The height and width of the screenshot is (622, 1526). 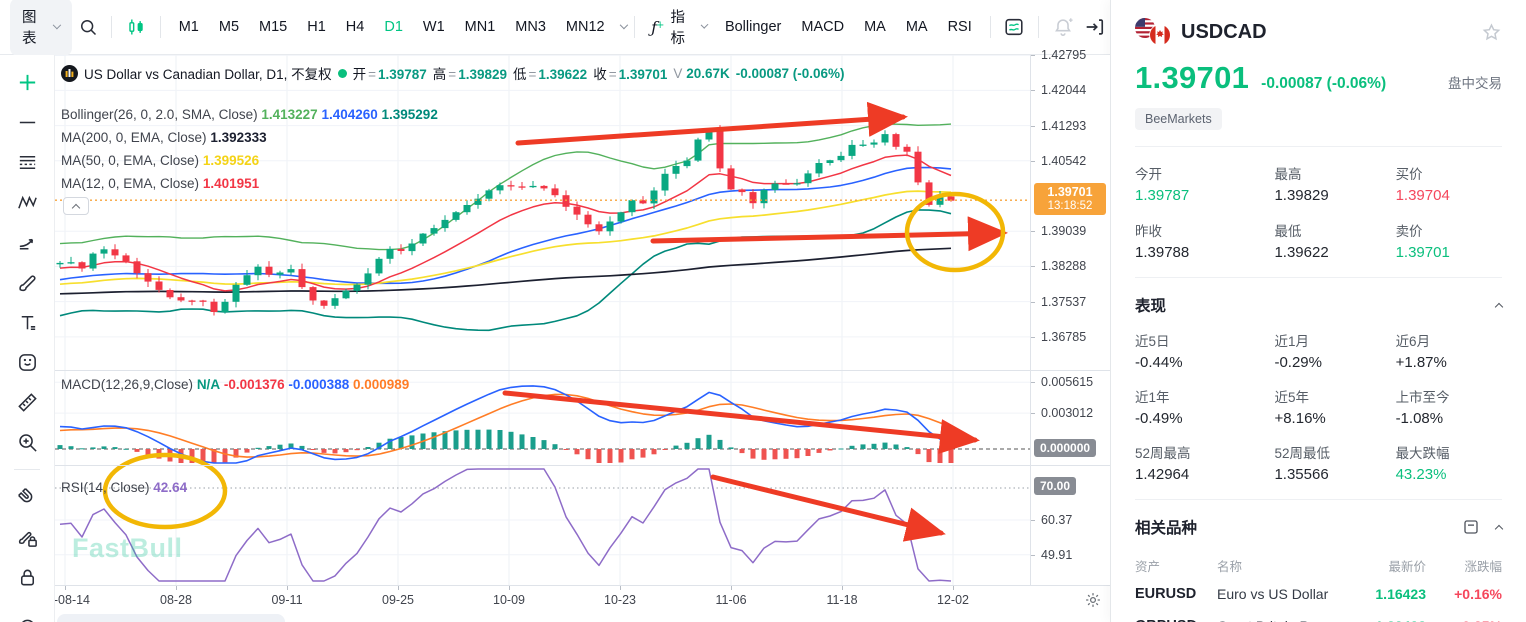 I want to click on performance-stat: 近1月 -0.29%, so click(x=1298, y=352).